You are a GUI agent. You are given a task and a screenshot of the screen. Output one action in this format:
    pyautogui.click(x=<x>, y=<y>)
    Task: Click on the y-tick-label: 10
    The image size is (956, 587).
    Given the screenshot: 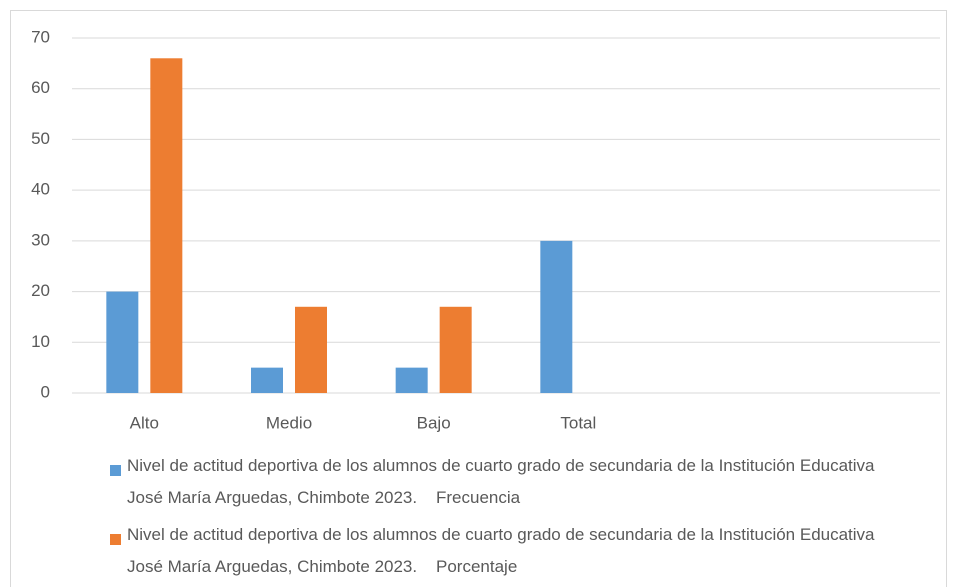 What is the action you would take?
    pyautogui.click(x=40, y=341)
    